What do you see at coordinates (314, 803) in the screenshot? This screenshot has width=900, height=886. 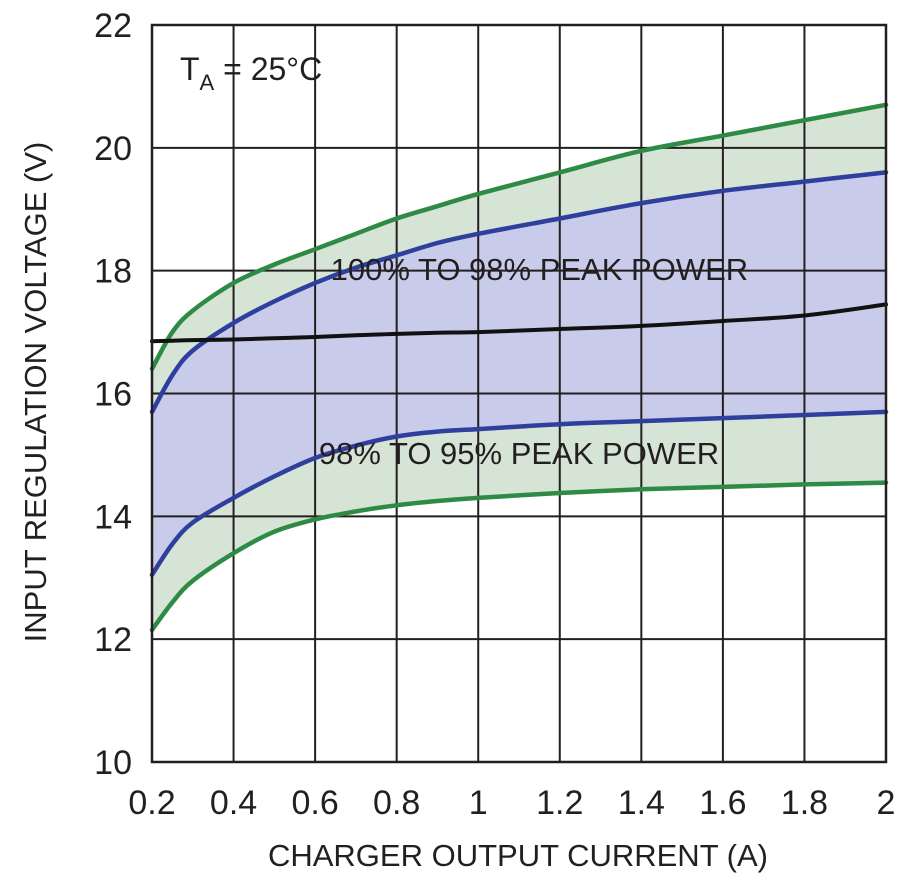 I see `x-tick-label: 0.6` at bounding box center [314, 803].